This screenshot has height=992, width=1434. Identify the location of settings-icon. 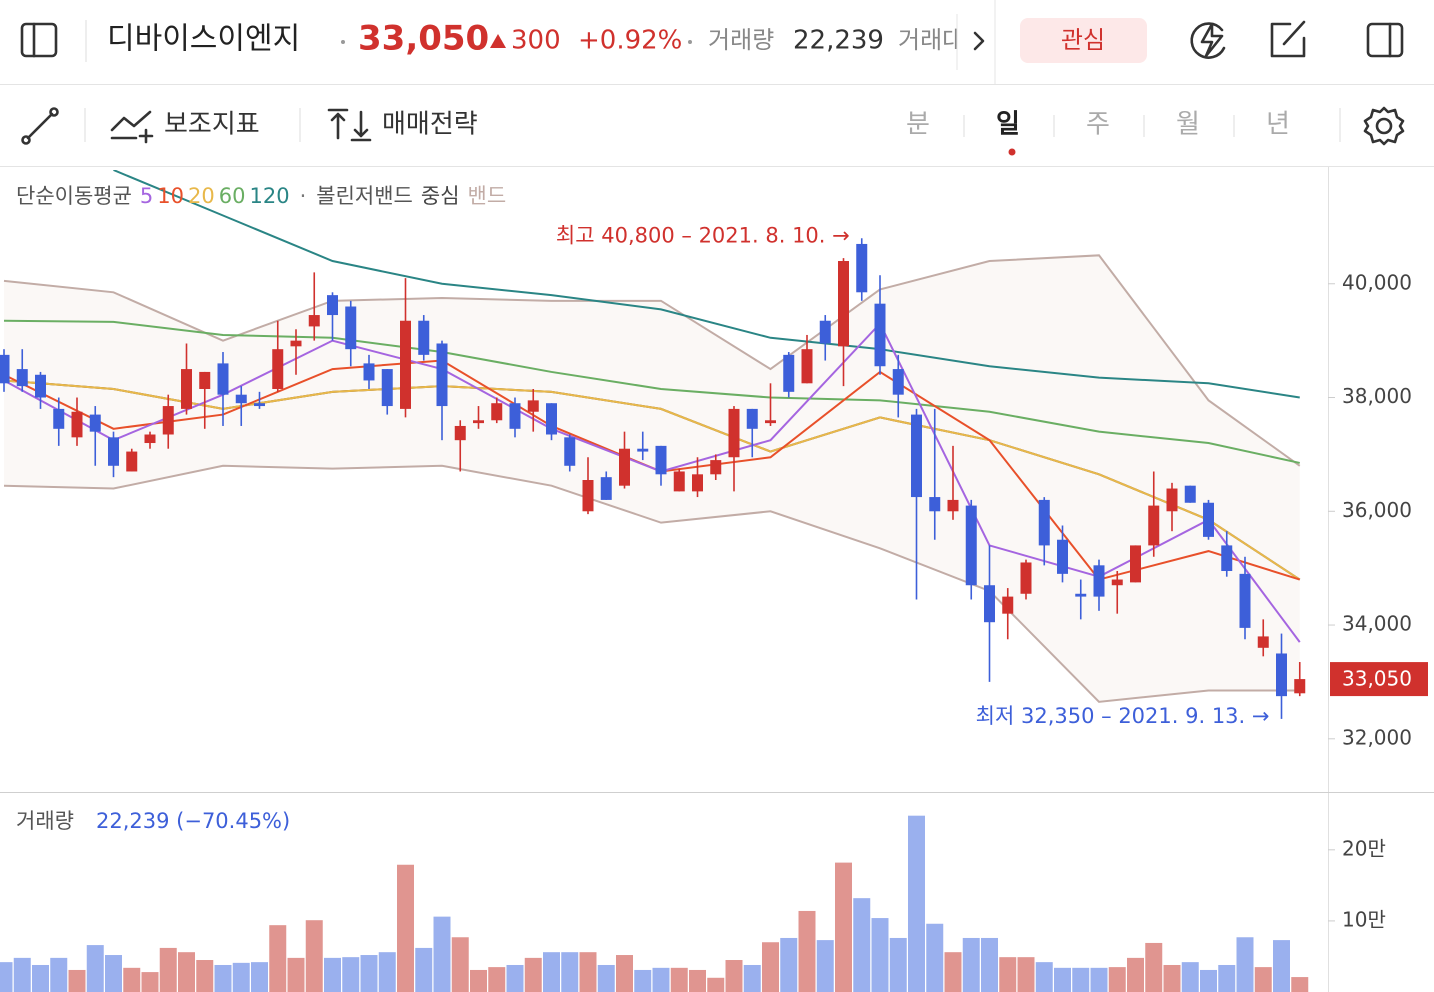
(1384, 126).